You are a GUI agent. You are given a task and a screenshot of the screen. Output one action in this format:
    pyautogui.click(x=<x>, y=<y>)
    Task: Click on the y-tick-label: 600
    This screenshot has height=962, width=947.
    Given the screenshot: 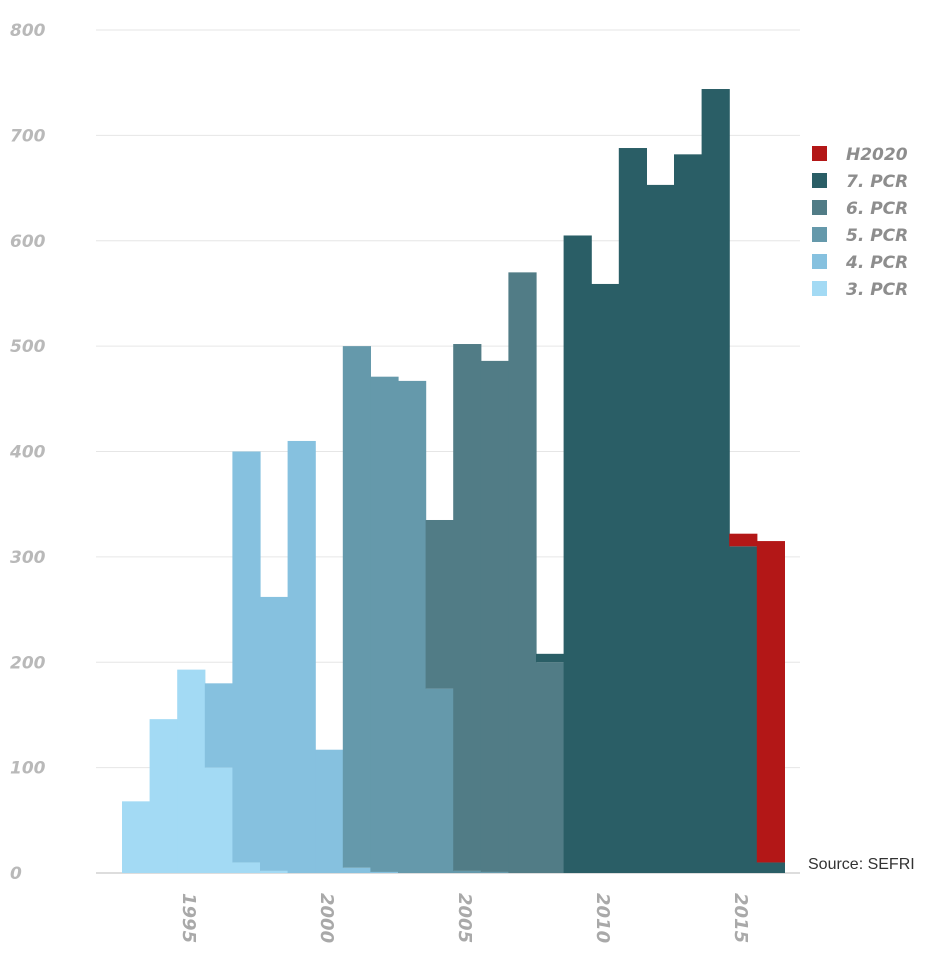 What is the action you would take?
    pyautogui.click(x=28, y=242)
    